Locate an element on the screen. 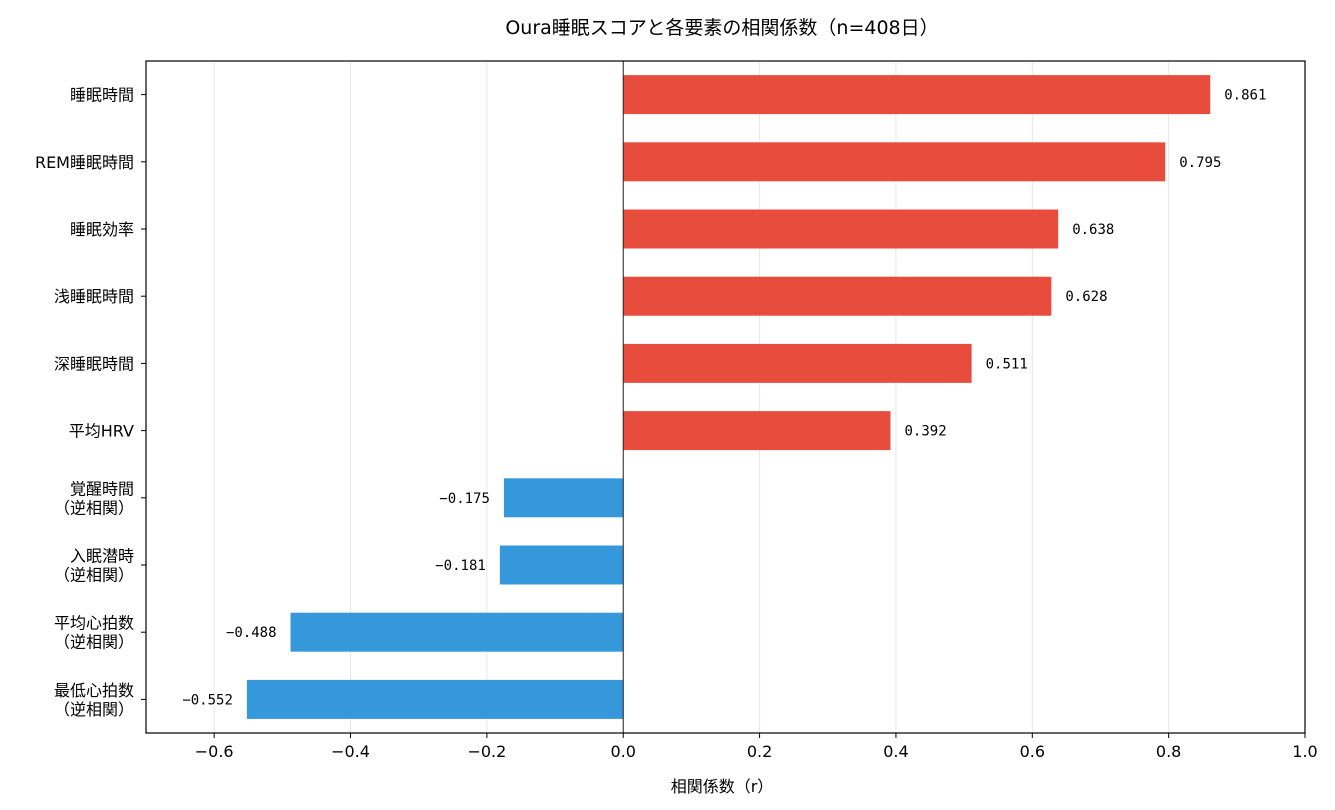 This screenshot has height=810, width=1335. x-tick-label: −0.2 is located at coordinates (486, 751).